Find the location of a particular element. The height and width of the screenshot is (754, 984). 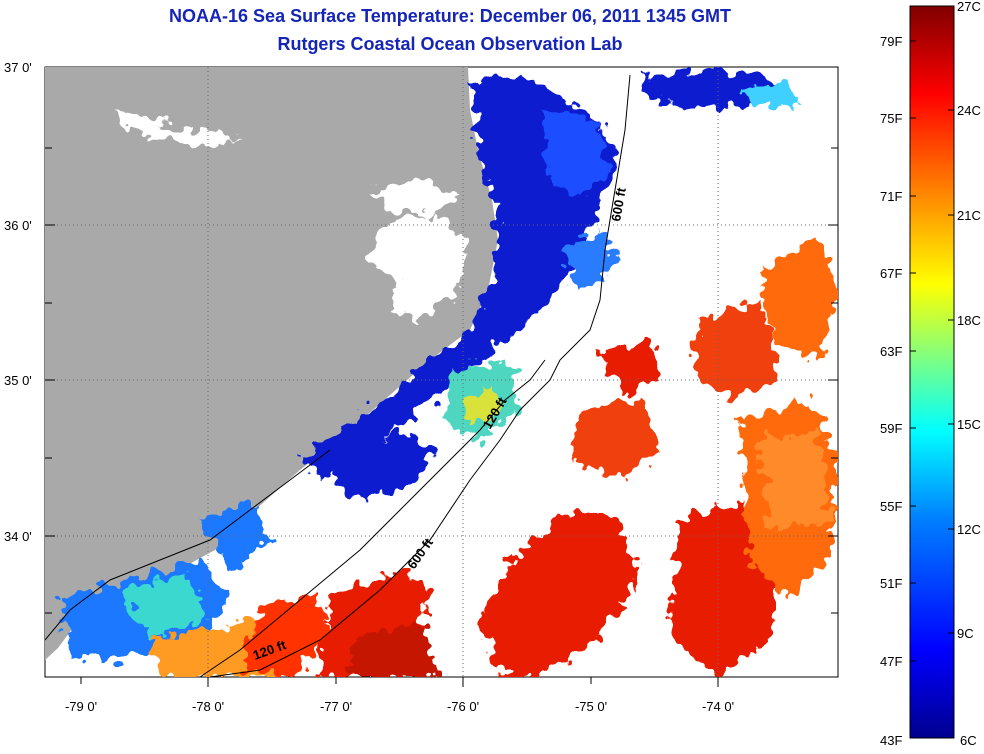

cb-f-75: 75F is located at coordinates (891, 118).